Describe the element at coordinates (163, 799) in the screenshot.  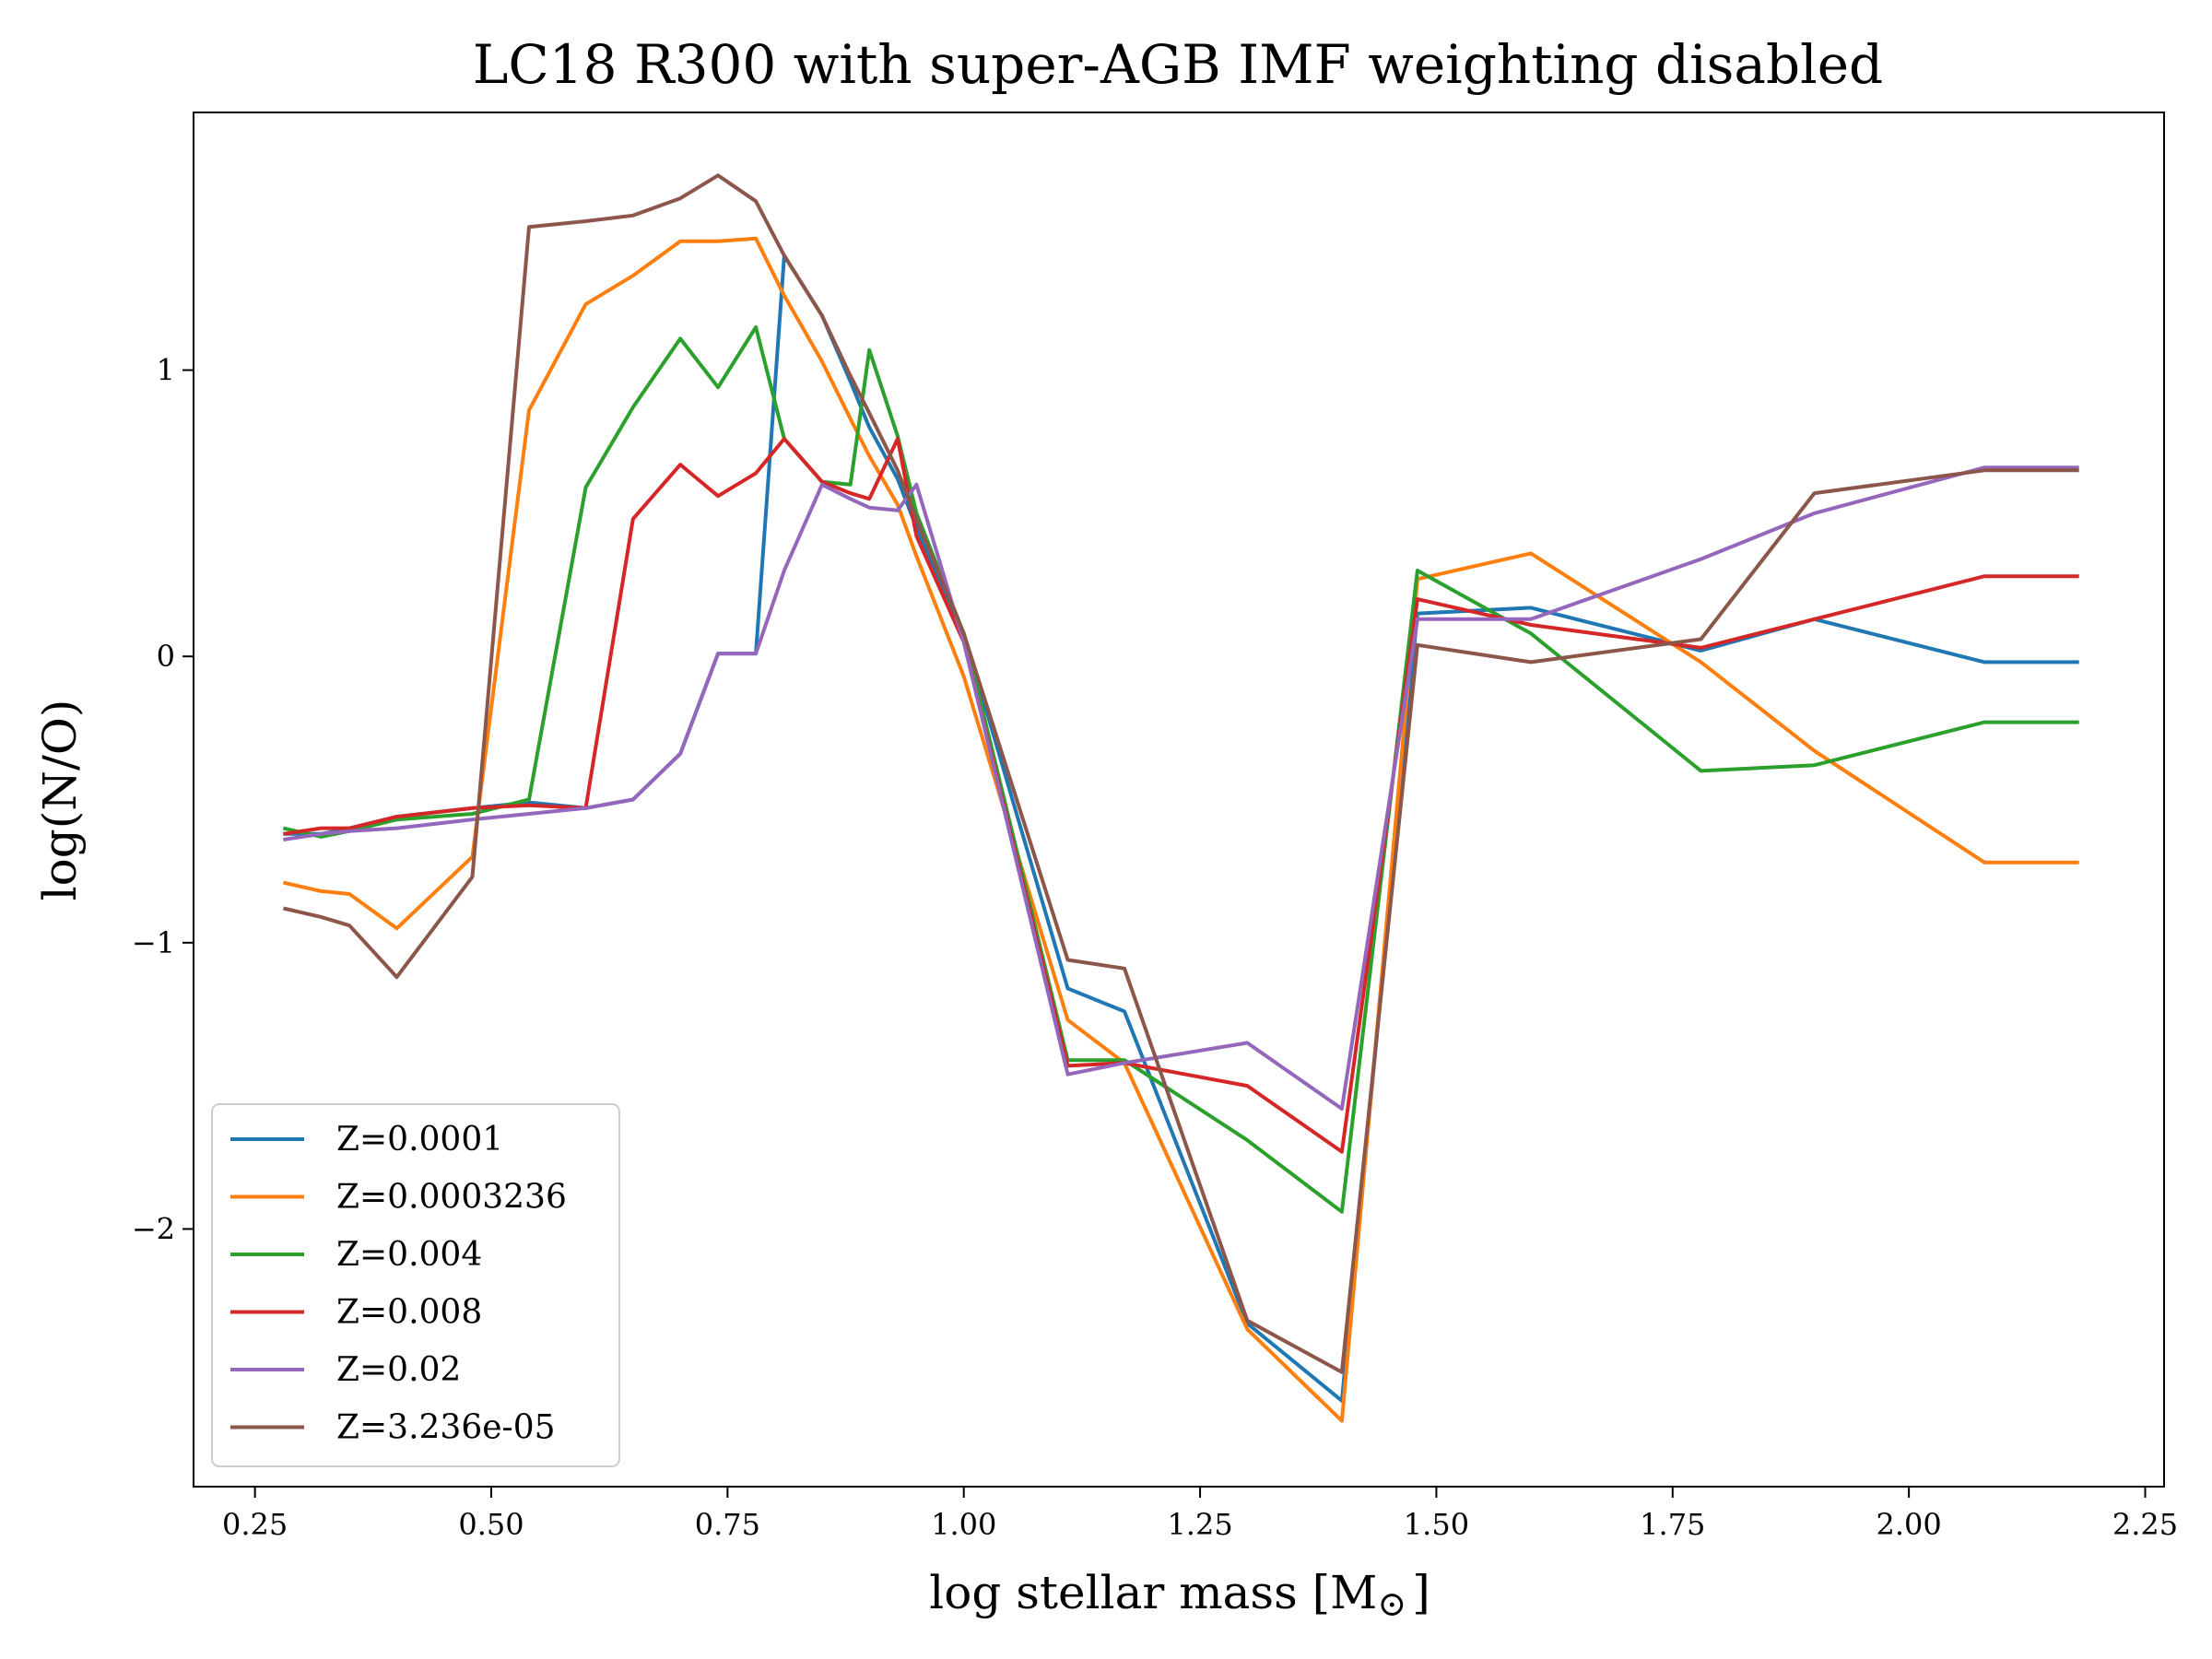
I see `y-axis-ticks: 1 0 −1 −2` at that location.